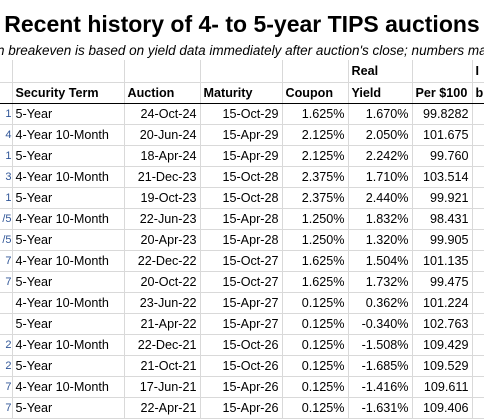 The width and height of the screenshot is (484, 419). What do you see at coordinates (380, 156) in the screenshot?
I see `real-yield-cell: 2.242%` at bounding box center [380, 156].